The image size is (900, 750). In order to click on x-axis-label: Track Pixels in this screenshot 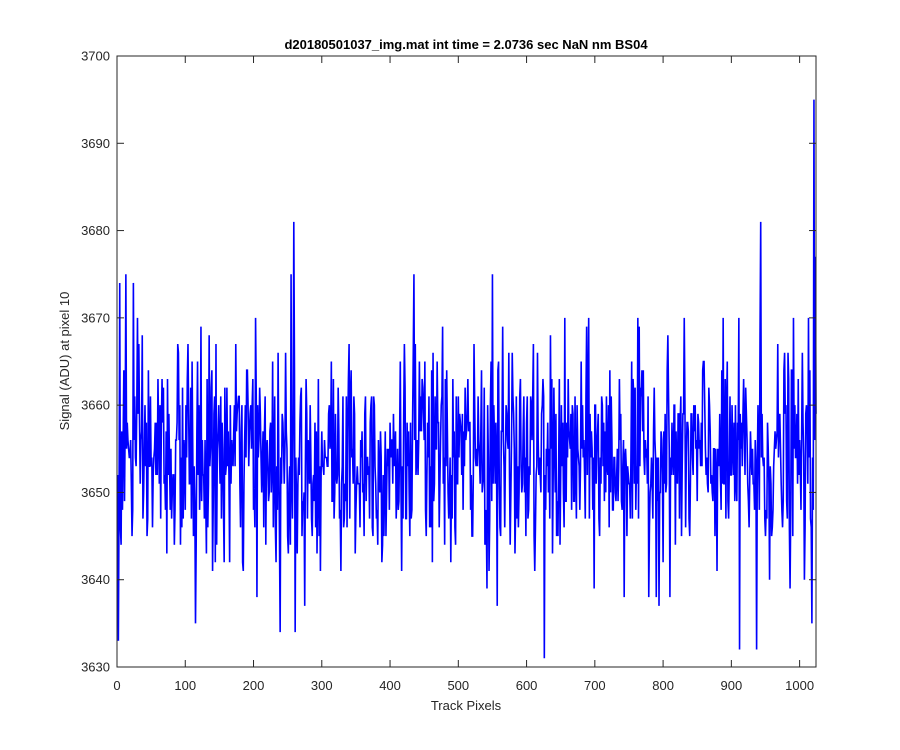, I will do `click(466, 705)`.